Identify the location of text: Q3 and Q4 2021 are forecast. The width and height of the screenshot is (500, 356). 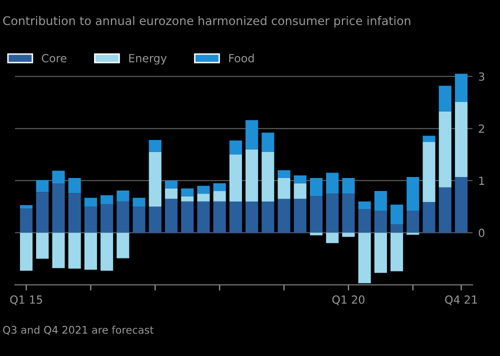
(78, 330).